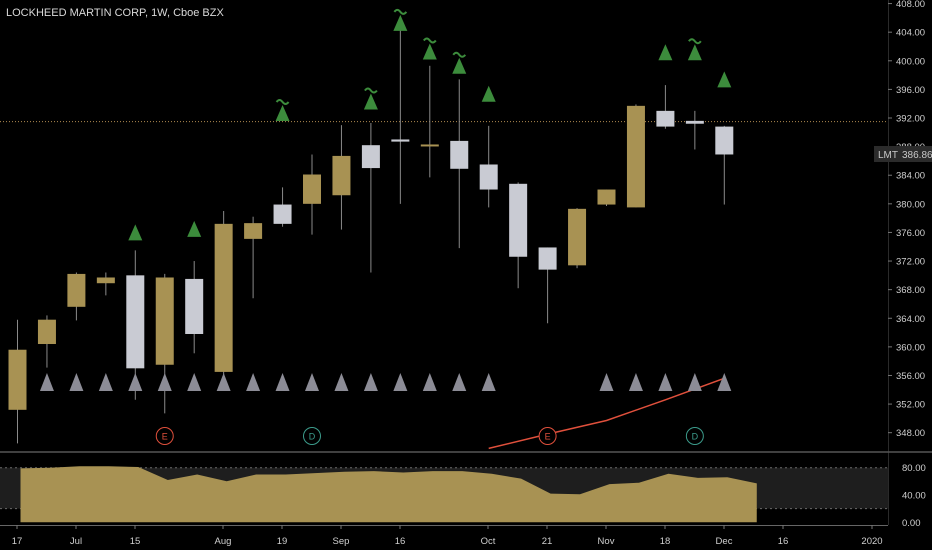 The image size is (932, 550). Describe the element at coordinates (17, 541) in the screenshot. I see `time-axis-label: 17` at that location.